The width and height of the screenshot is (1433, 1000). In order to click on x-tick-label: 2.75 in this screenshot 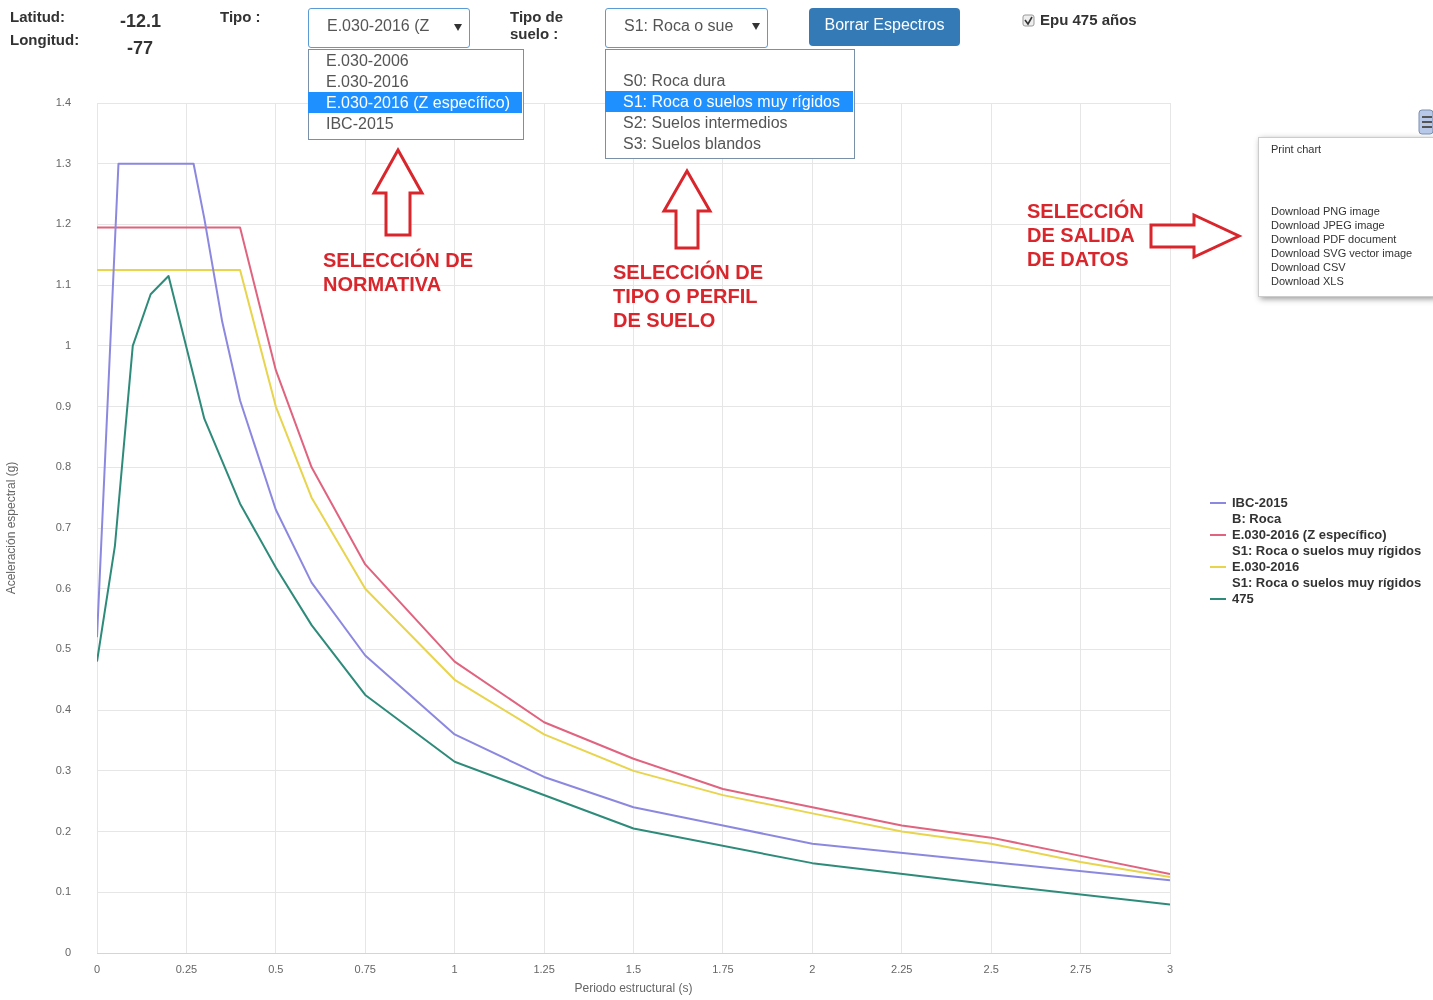, I will do `click(1080, 968)`.